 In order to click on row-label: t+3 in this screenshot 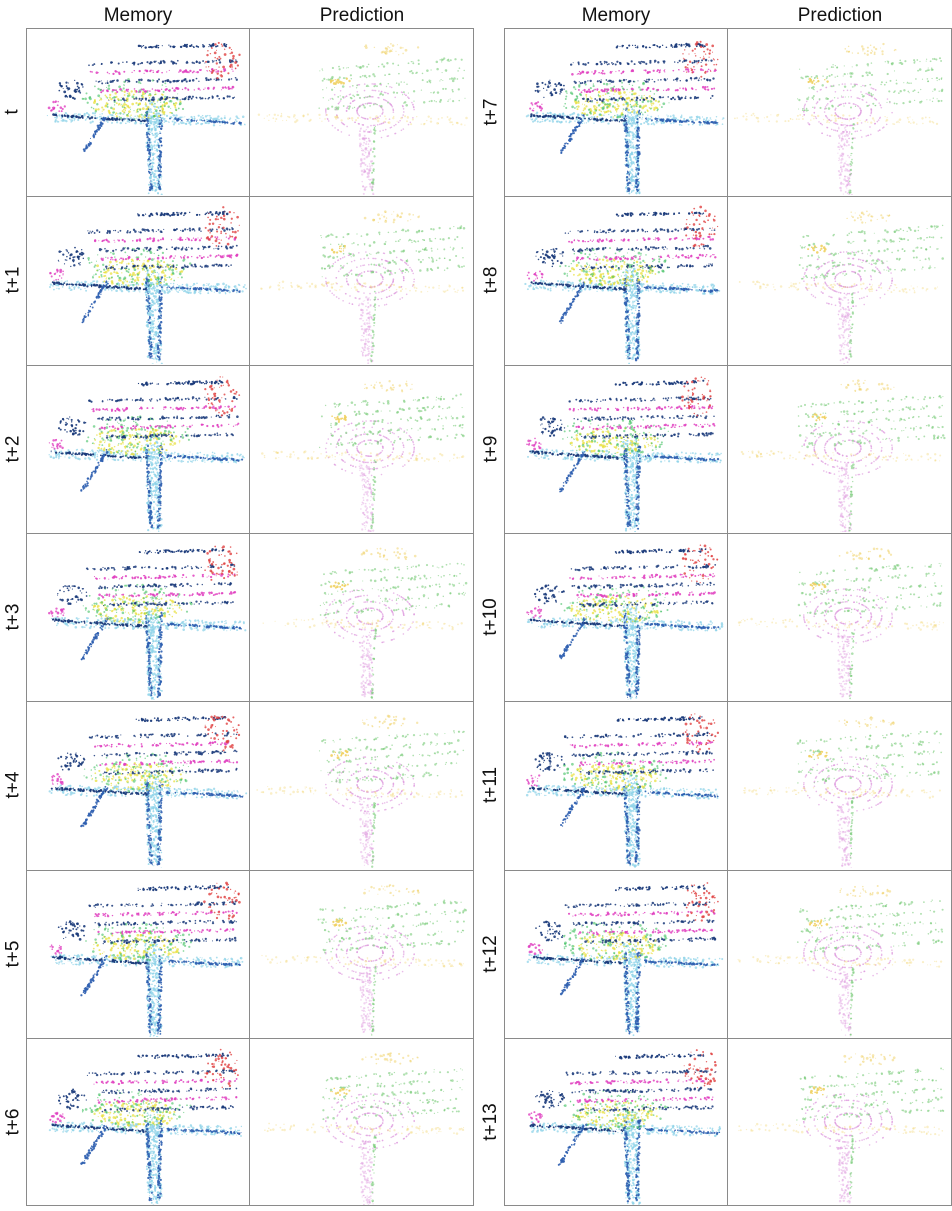, I will do `click(13, 617)`.